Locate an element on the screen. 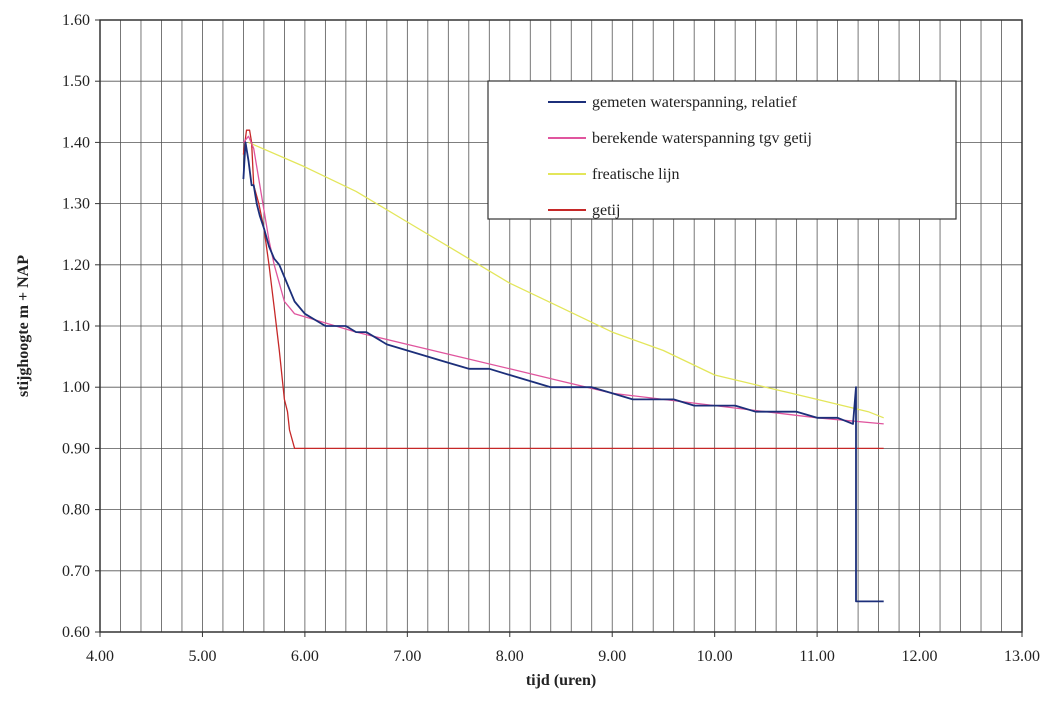 The height and width of the screenshot is (714, 1051). x-tick-label: 9.00 is located at coordinates (612, 656).